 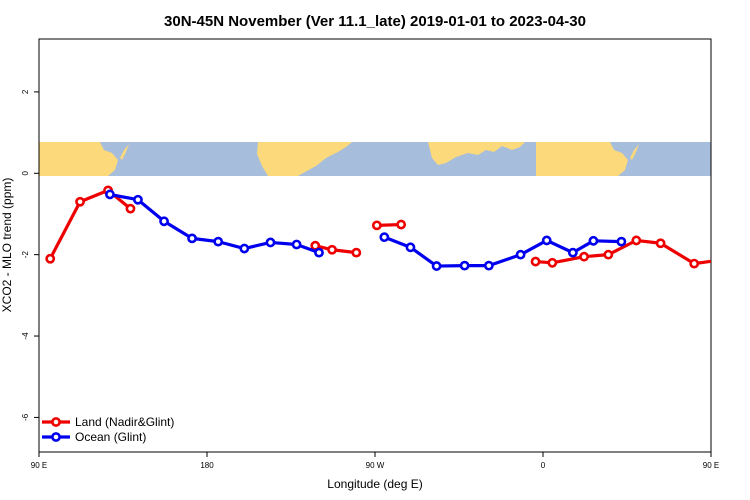 What do you see at coordinates (25, 255) in the screenshot?
I see `y-tick-label: -2` at bounding box center [25, 255].